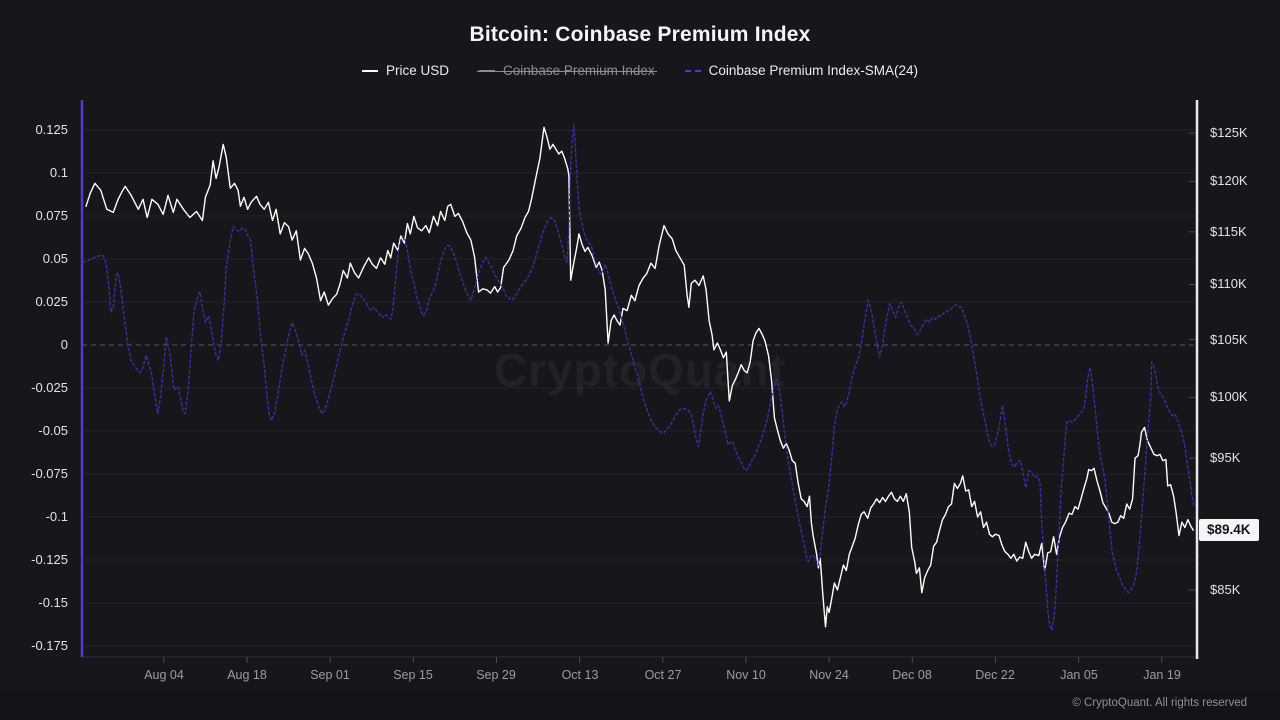 Image resolution: width=1280 pixels, height=720 pixels. What do you see at coordinates (55, 258) in the screenshot?
I see `y-left-tick-label: 0.05` at bounding box center [55, 258].